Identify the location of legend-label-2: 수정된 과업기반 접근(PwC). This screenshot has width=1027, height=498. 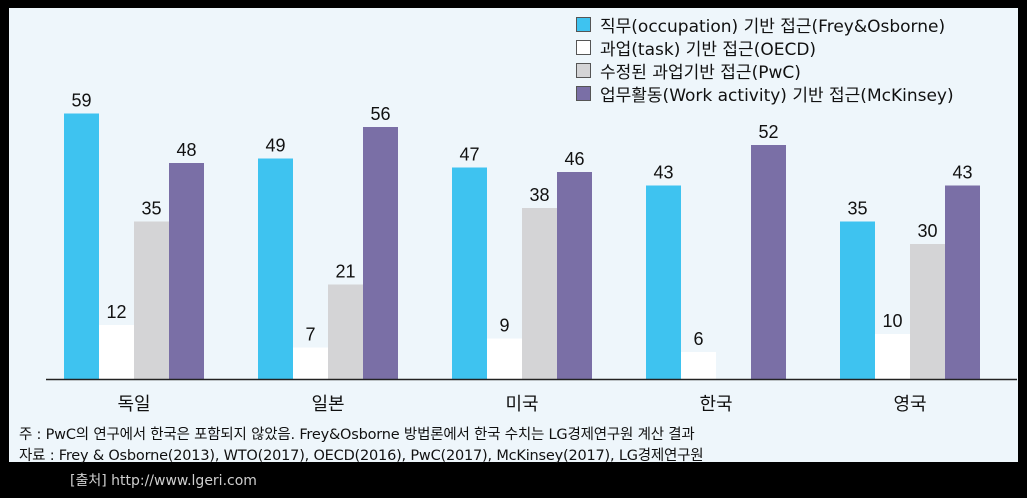
(700, 73).